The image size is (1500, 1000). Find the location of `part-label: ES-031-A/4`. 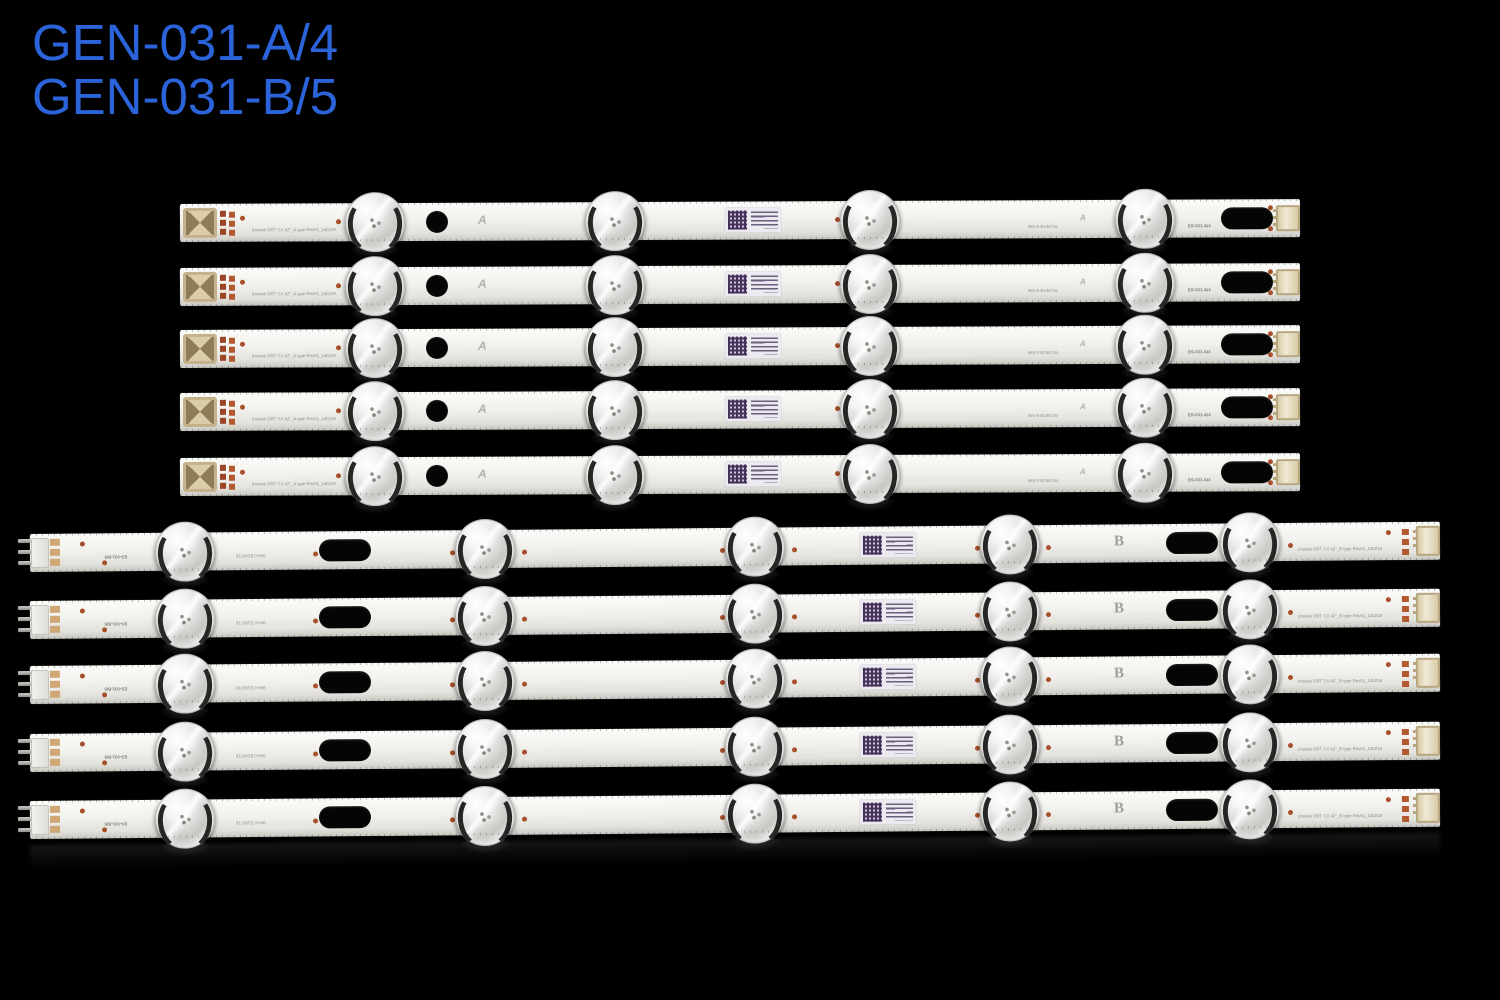

part-label: ES-031-A/4 is located at coordinates (1199, 480).